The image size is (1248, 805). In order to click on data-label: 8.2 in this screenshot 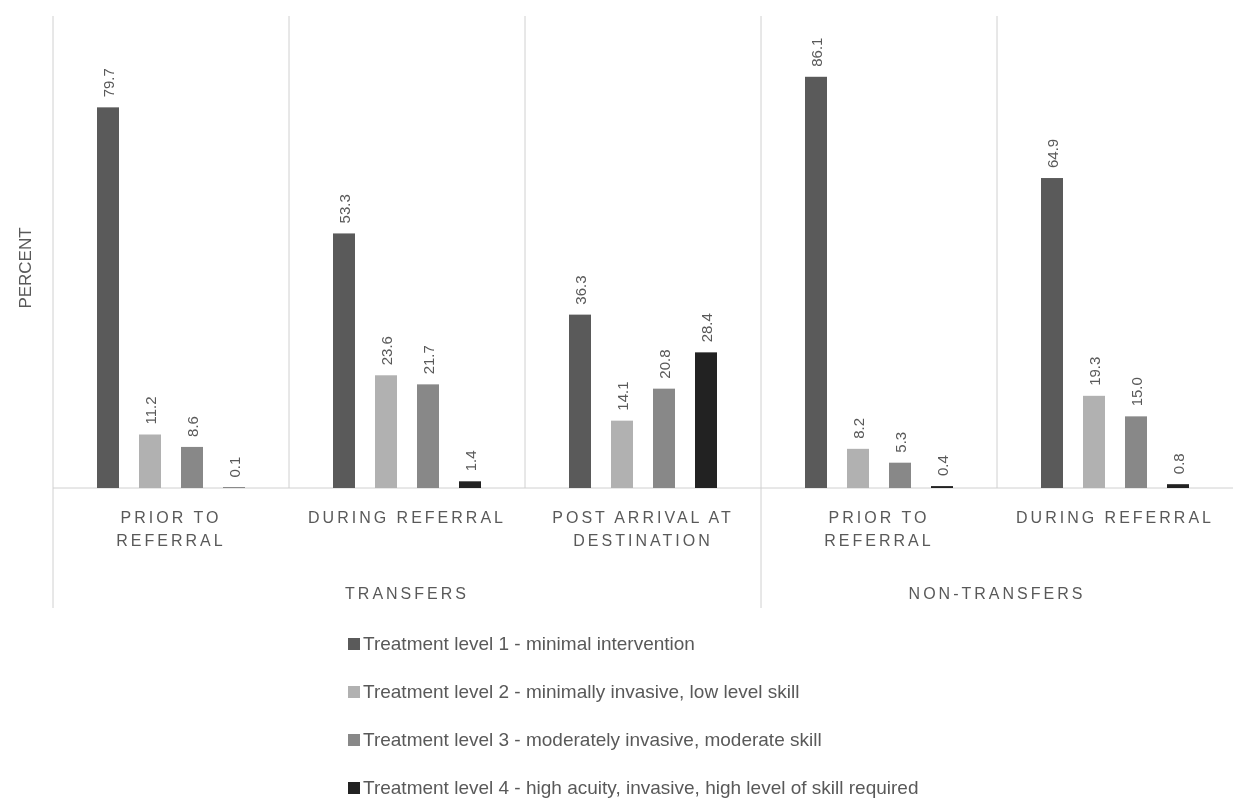, I will do `click(858, 428)`.